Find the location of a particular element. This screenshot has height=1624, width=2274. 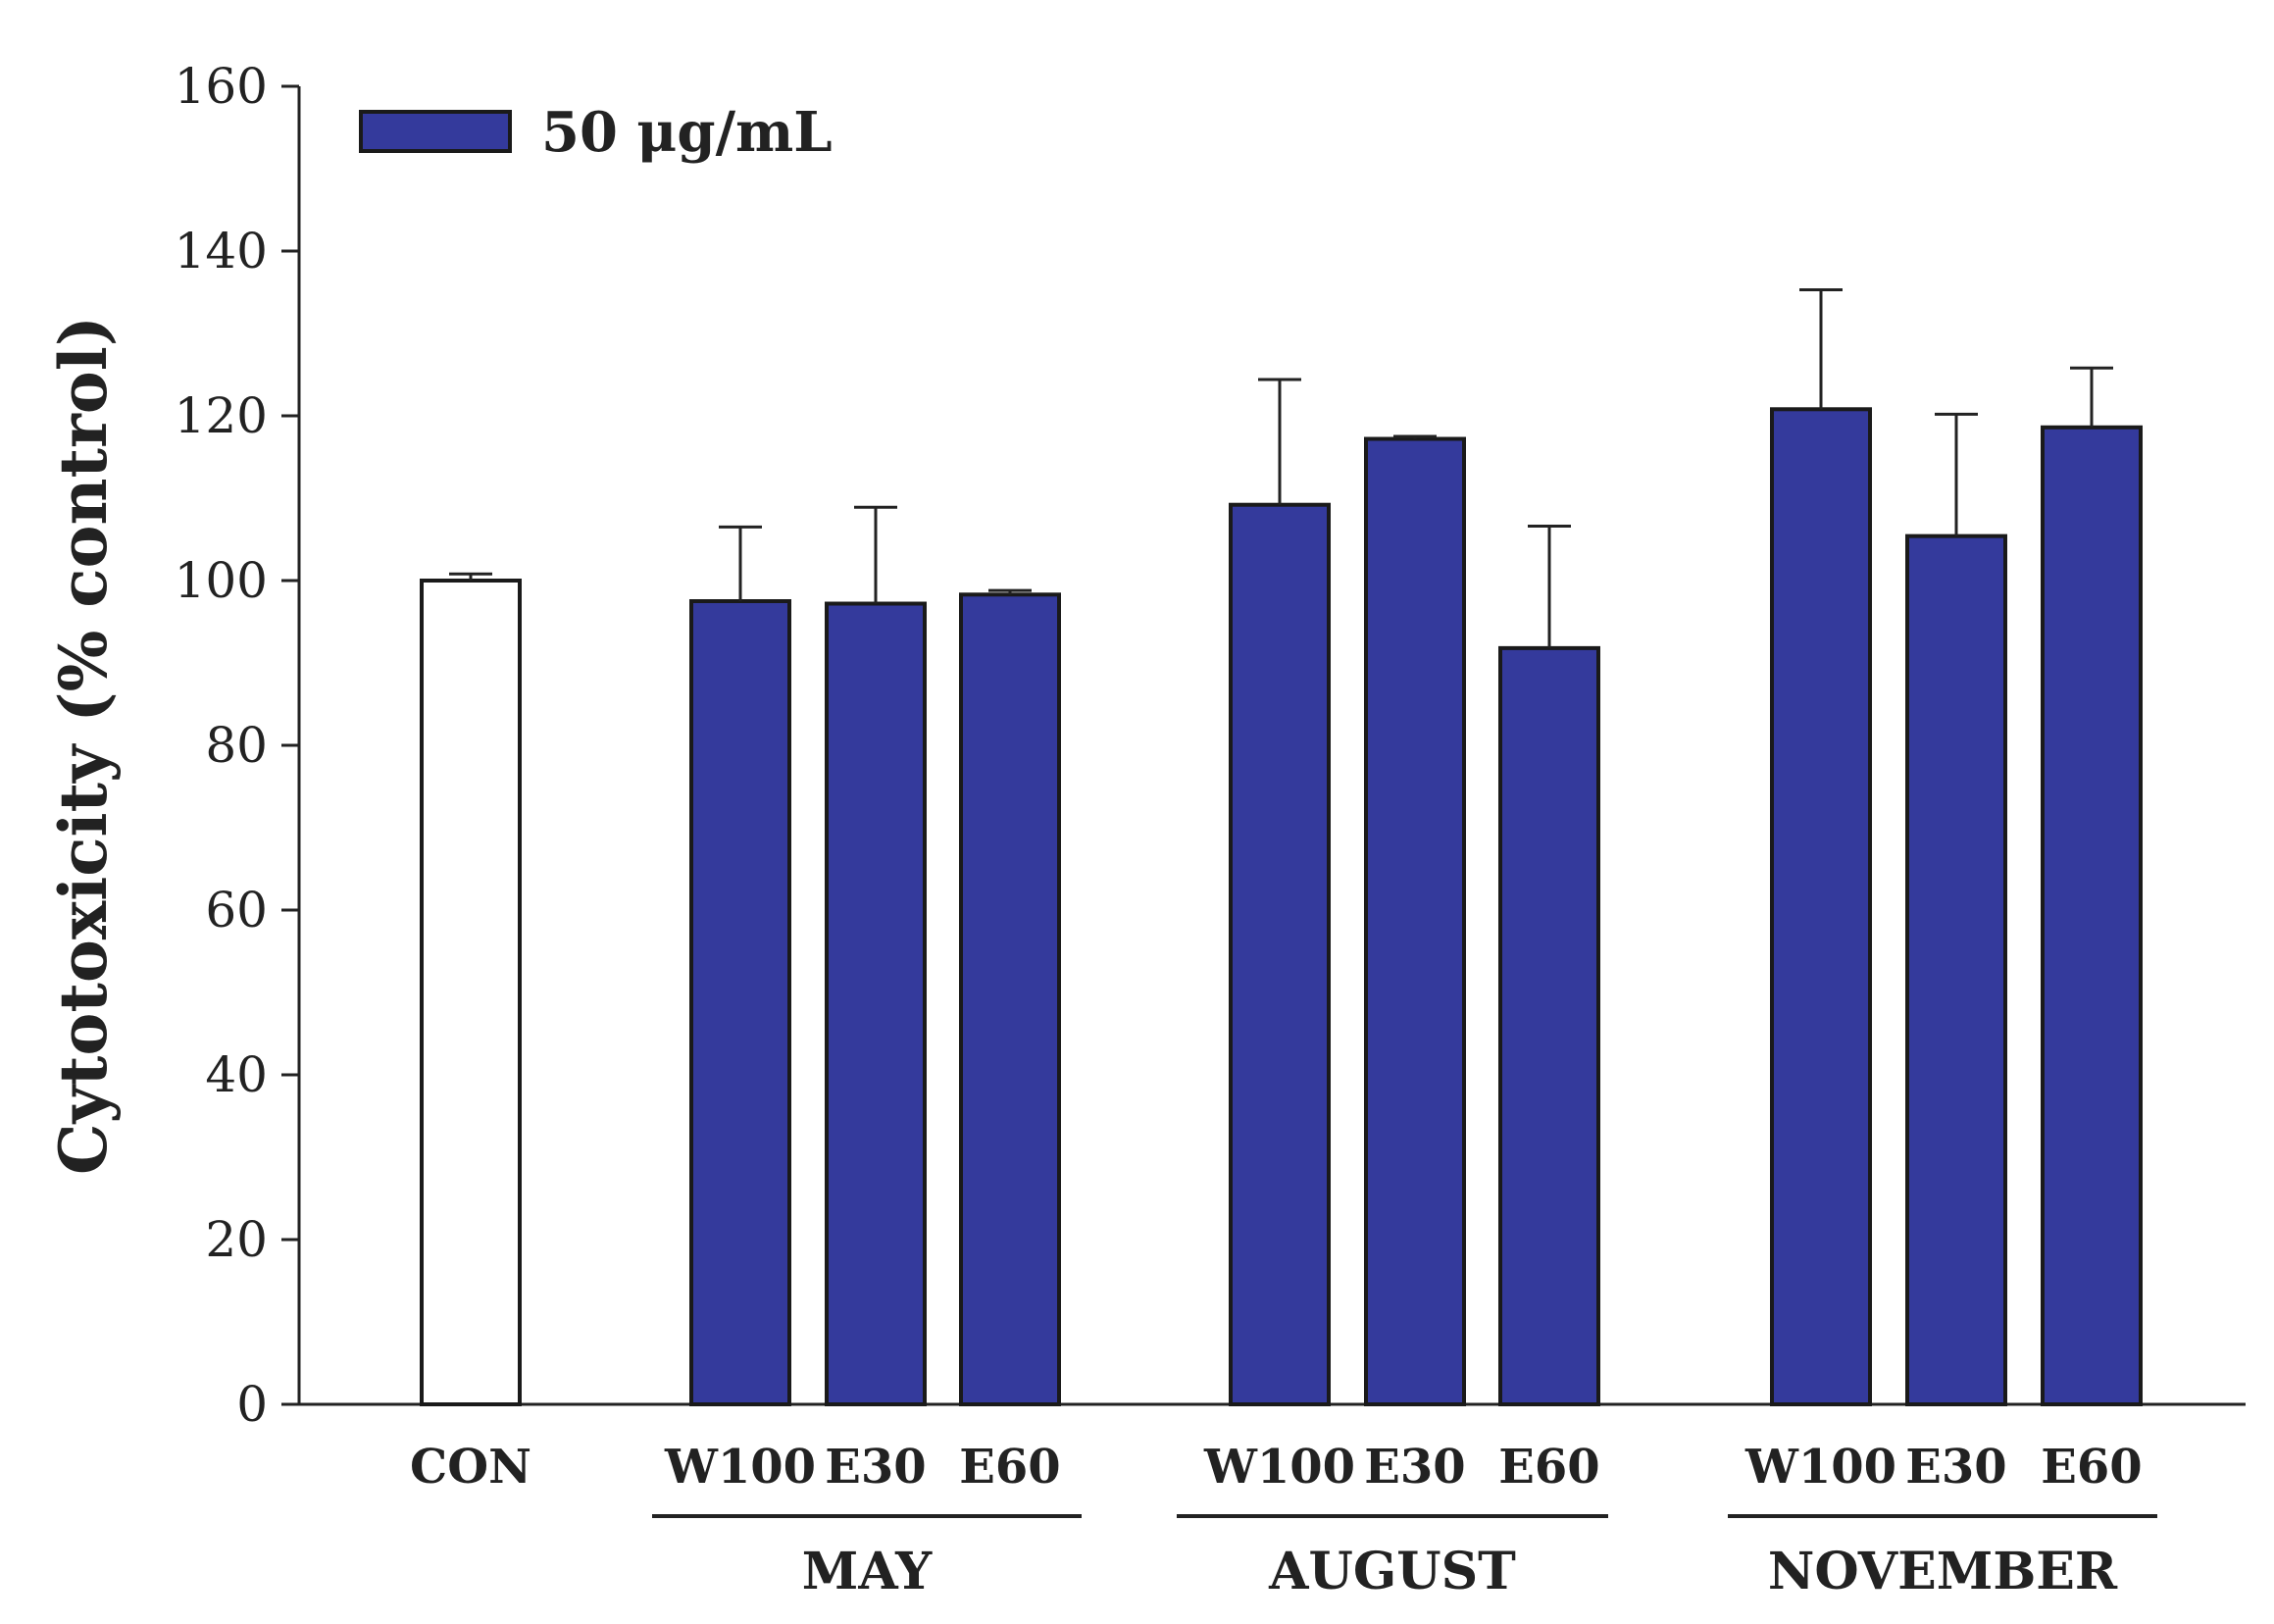

x-axis: CON W100 E30 E60 W100 E30 E60 W100 E30 E60 is located at coordinates (1272, 1448).